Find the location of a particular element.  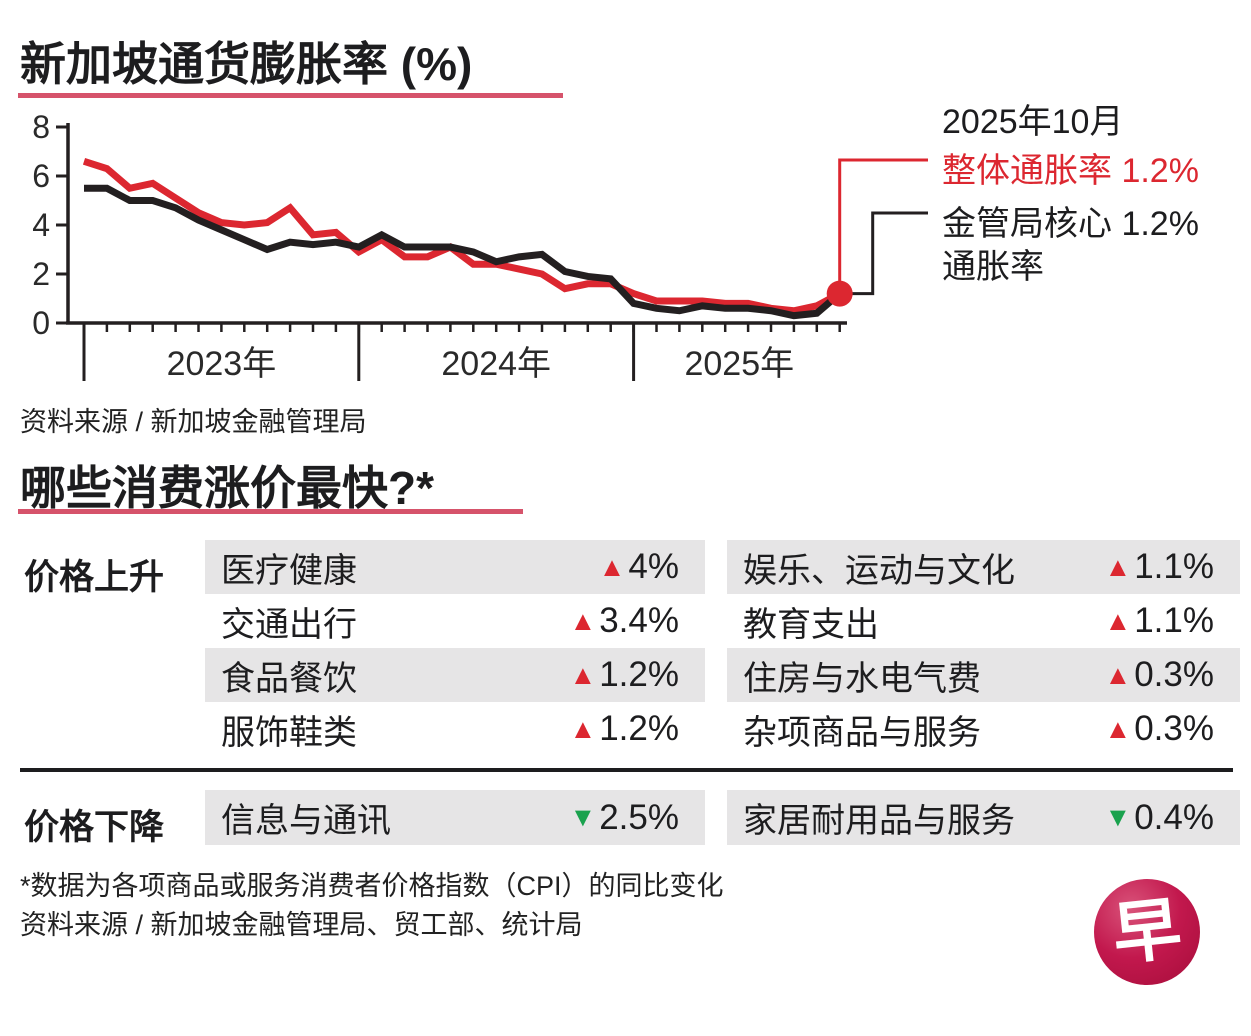

y-ticks: 8 6 4 2 0 is located at coordinates (50, 225).